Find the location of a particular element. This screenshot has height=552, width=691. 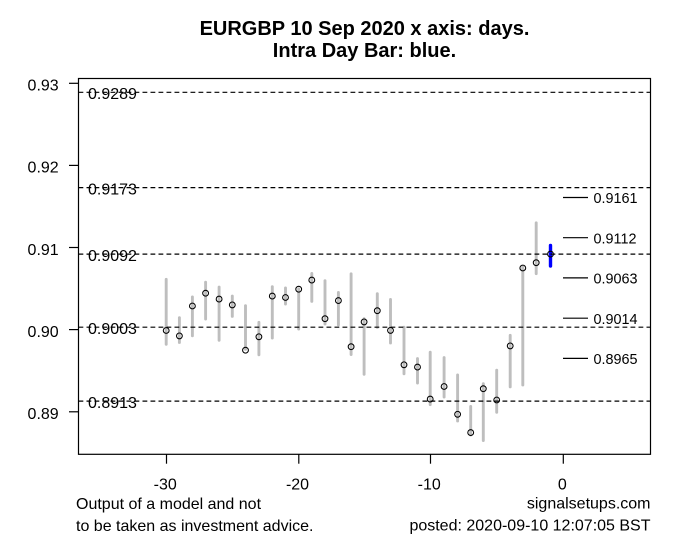

svg-text: 0.9289 is located at coordinates (112, 94).